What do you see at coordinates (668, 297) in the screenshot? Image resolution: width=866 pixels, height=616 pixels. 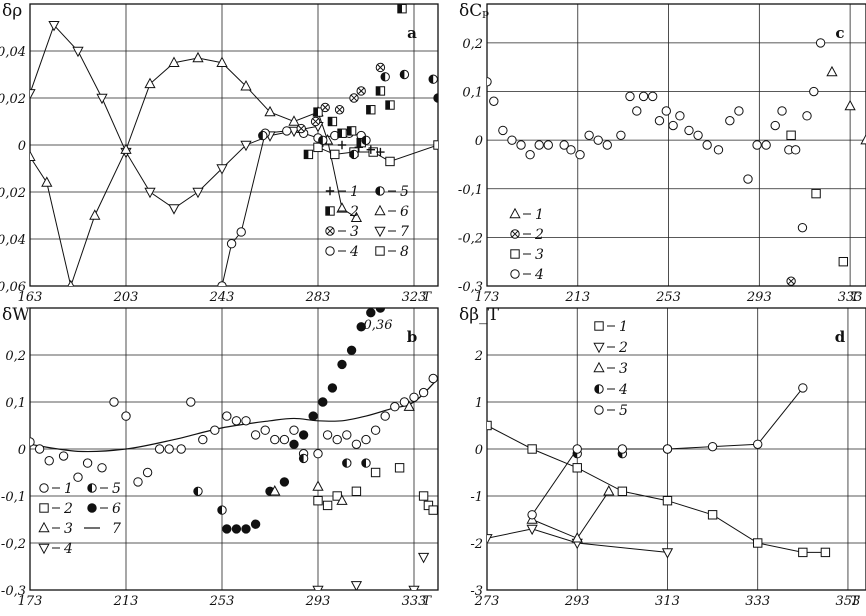 I see `x-tick-label: 253` at bounding box center [668, 297].